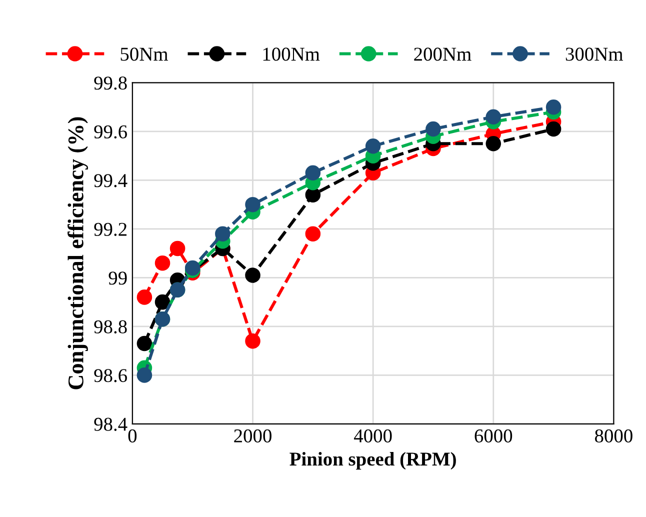  What do you see at coordinates (110, 131) in the screenshot?
I see `y-tick-label: 99.6` at bounding box center [110, 131].